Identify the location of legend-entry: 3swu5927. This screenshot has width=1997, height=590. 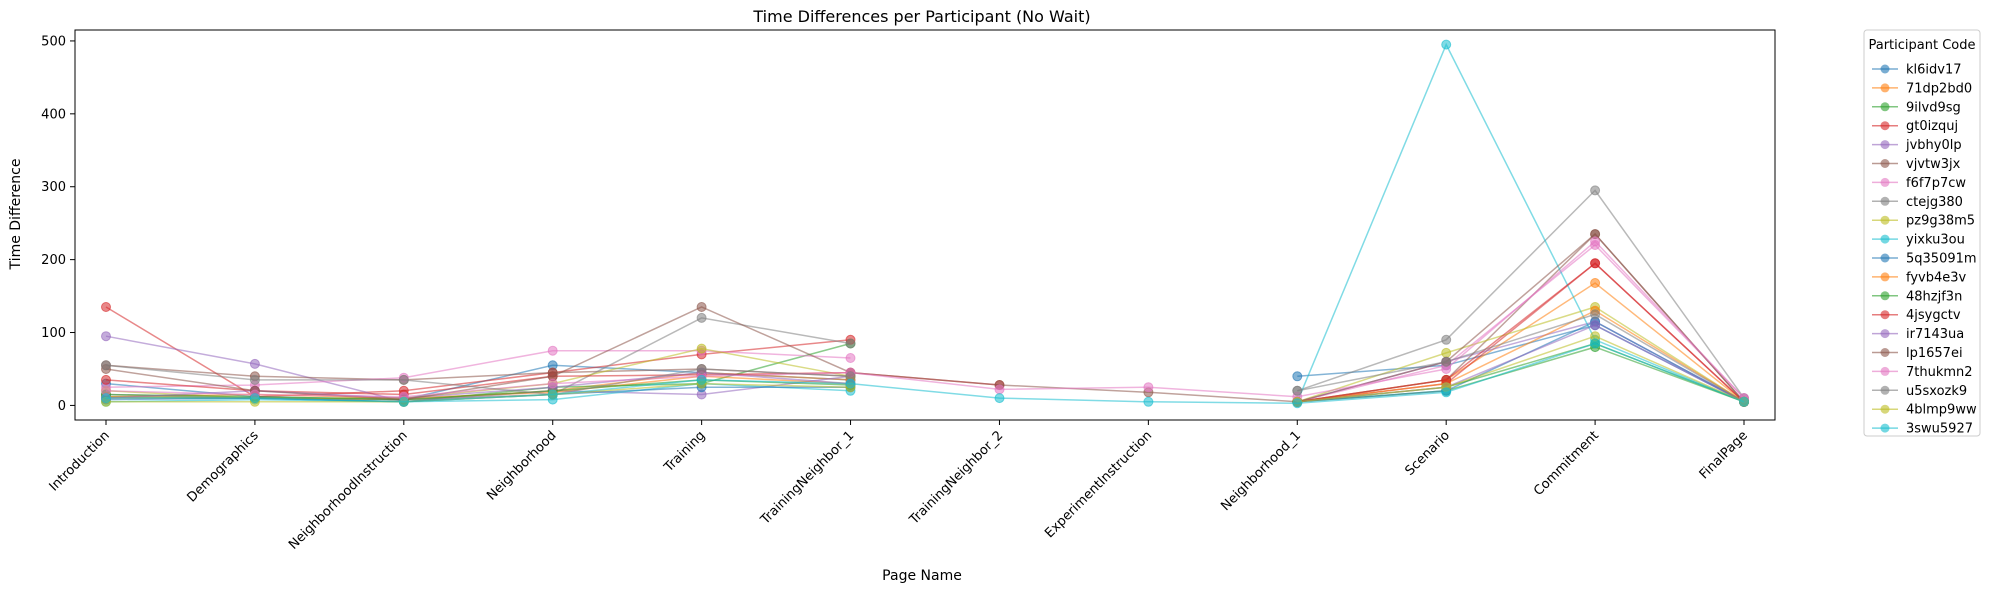
(1922, 429).